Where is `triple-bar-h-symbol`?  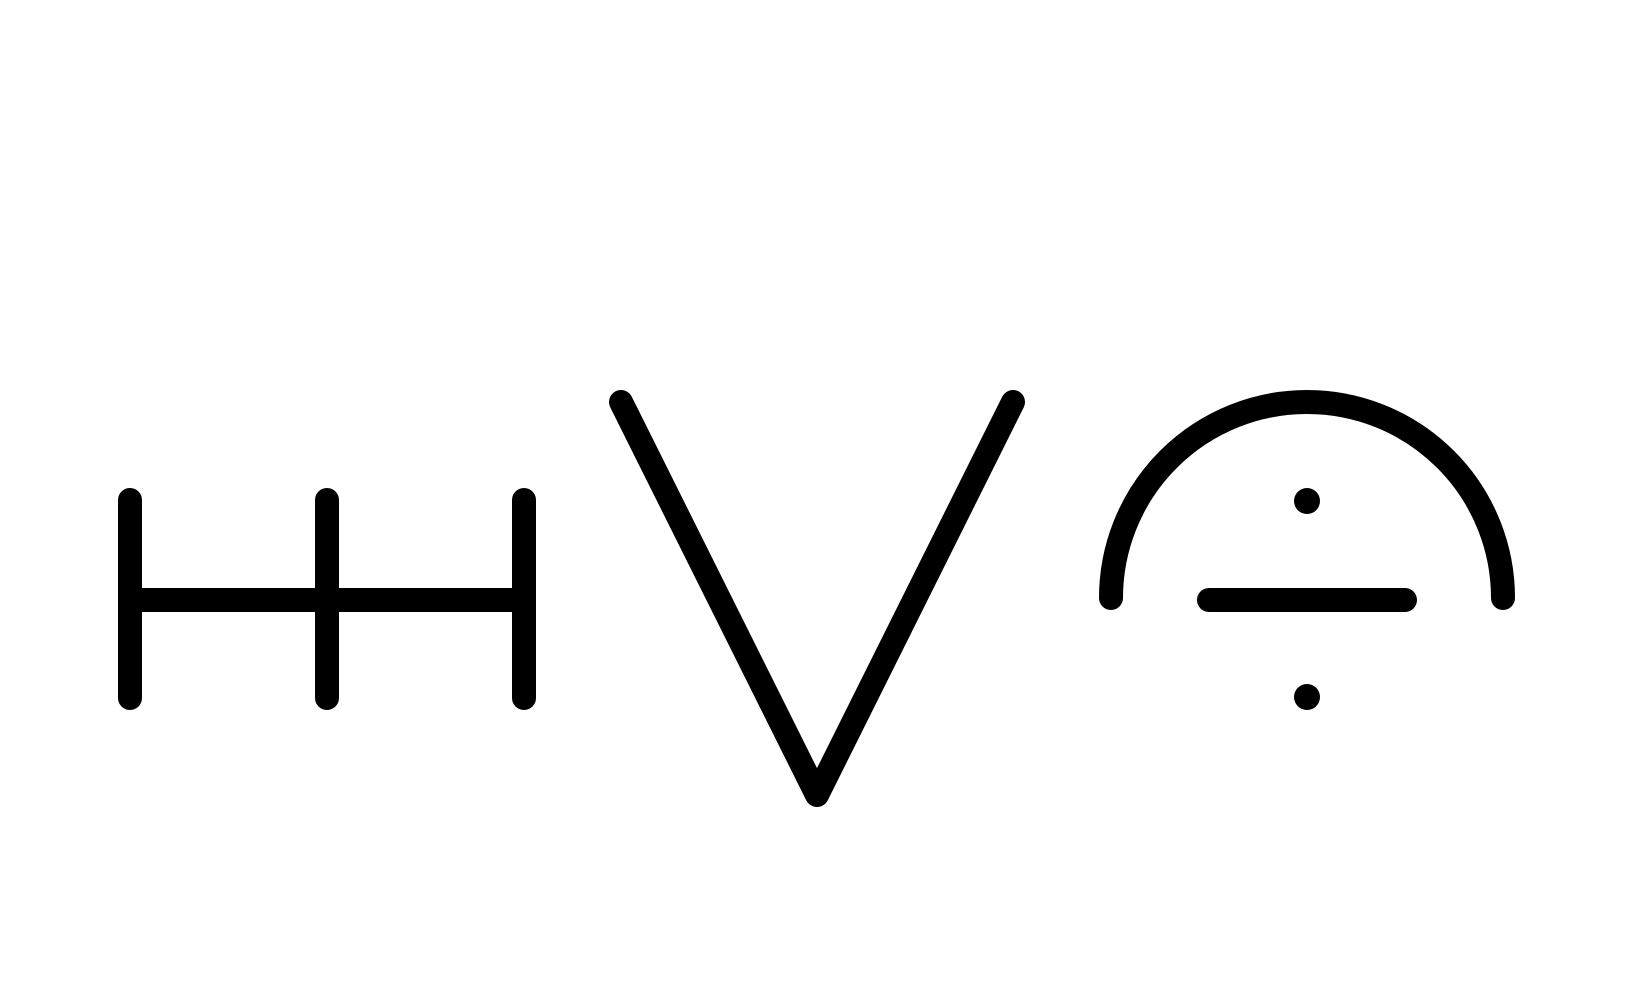 triple-bar-h-symbol is located at coordinates (327, 599).